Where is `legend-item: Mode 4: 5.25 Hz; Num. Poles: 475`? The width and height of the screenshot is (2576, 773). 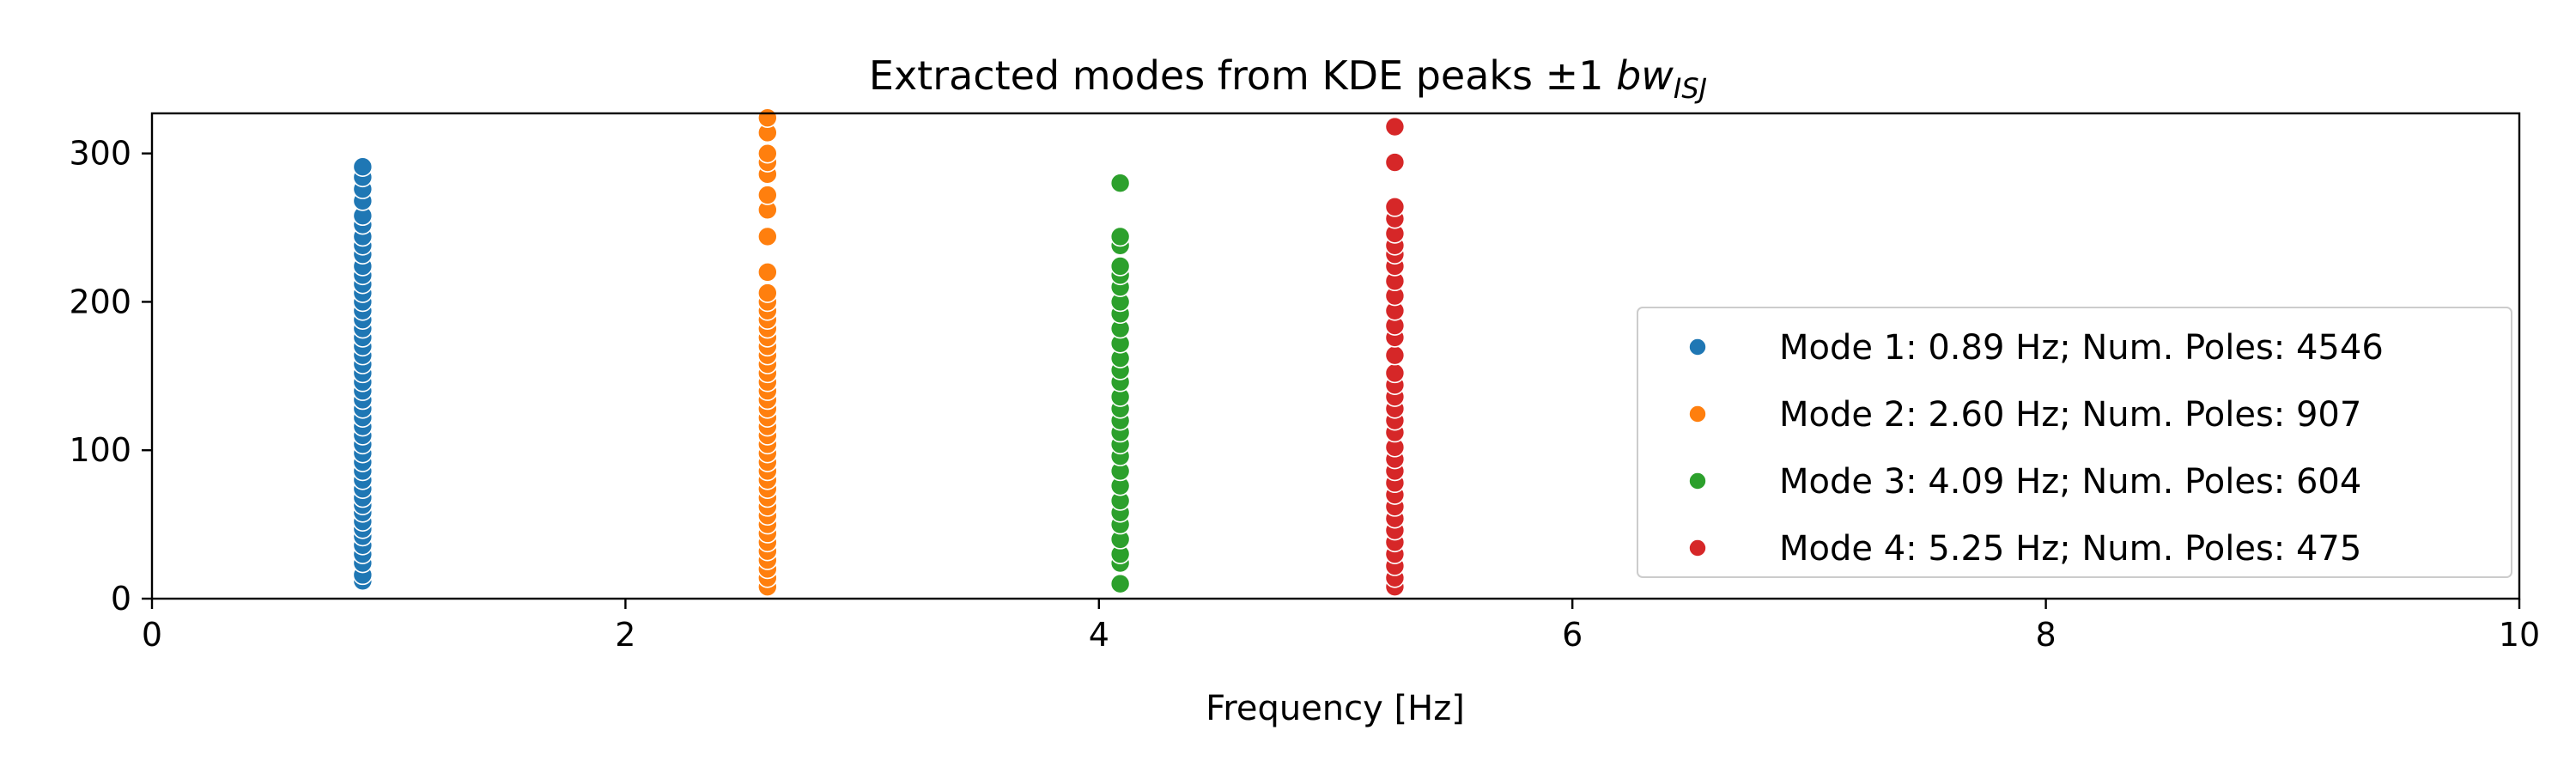
legend-item: Mode 4: 5.25 Hz; Num. Poles: 475 is located at coordinates (2025, 549).